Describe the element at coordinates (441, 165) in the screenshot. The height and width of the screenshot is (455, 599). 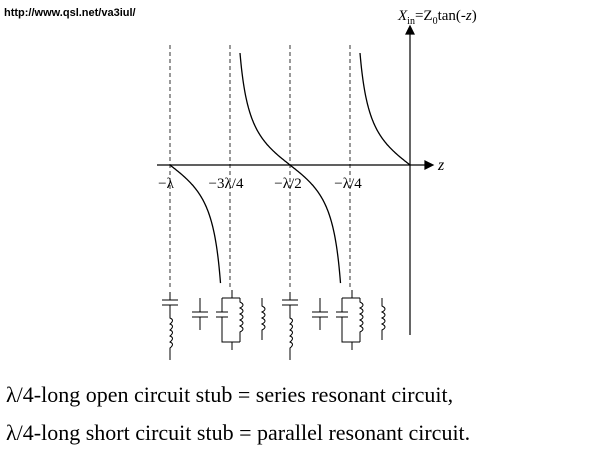
I see `x-axis-label: z` at that location.